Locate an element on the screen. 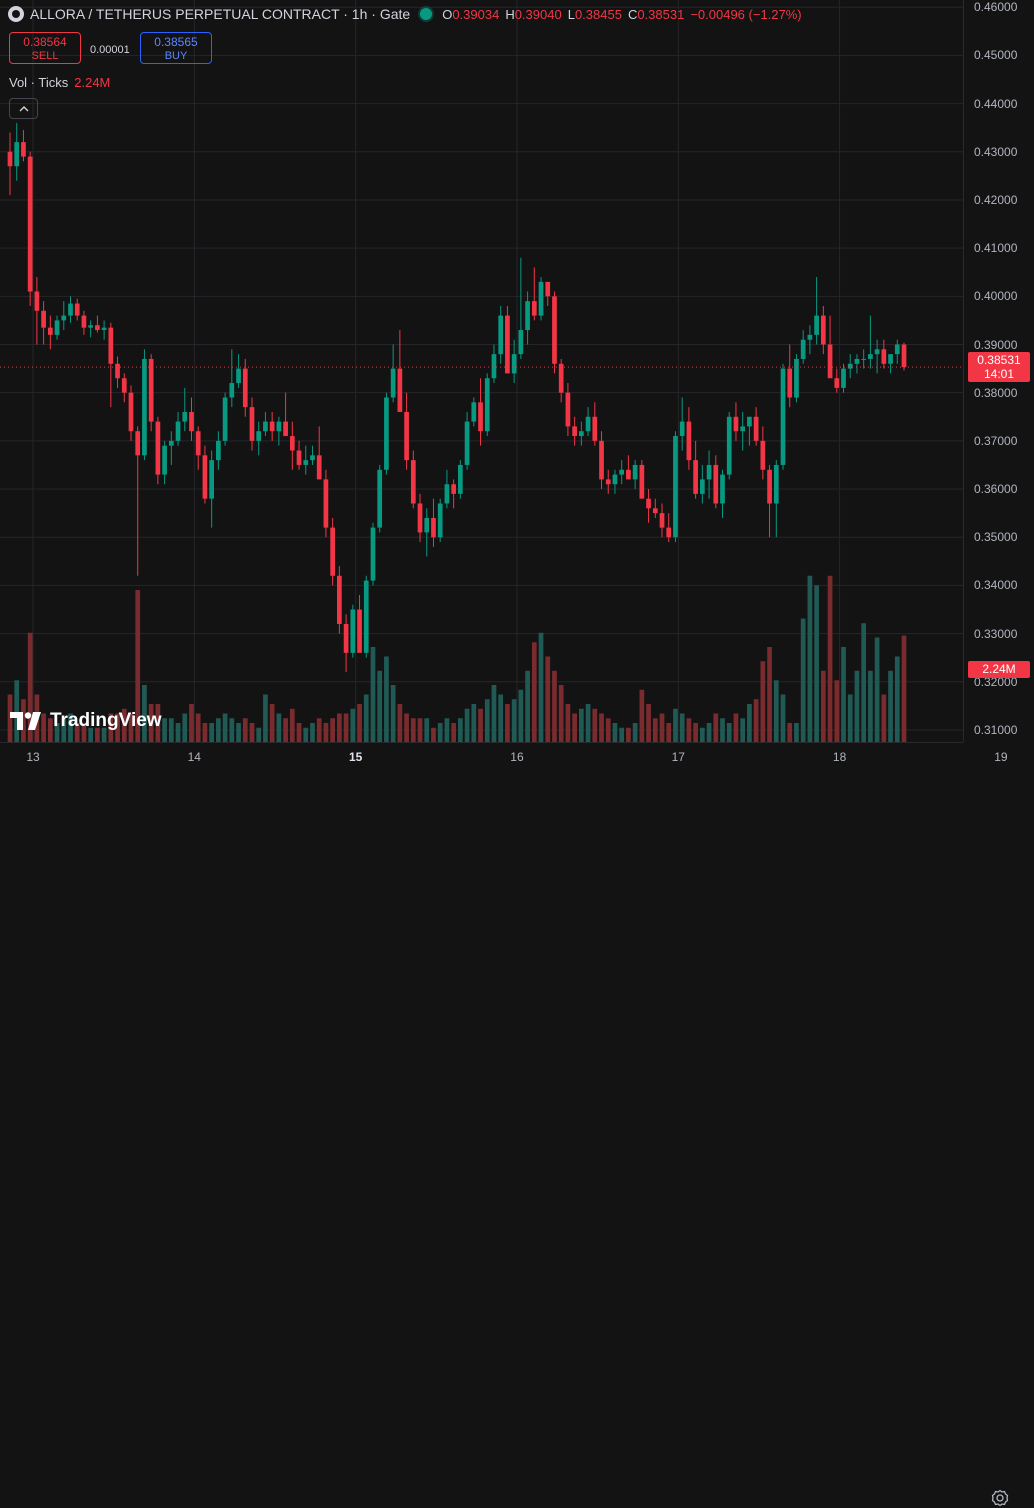  time-tick-label: 13 is located at coordinates (33, 757).